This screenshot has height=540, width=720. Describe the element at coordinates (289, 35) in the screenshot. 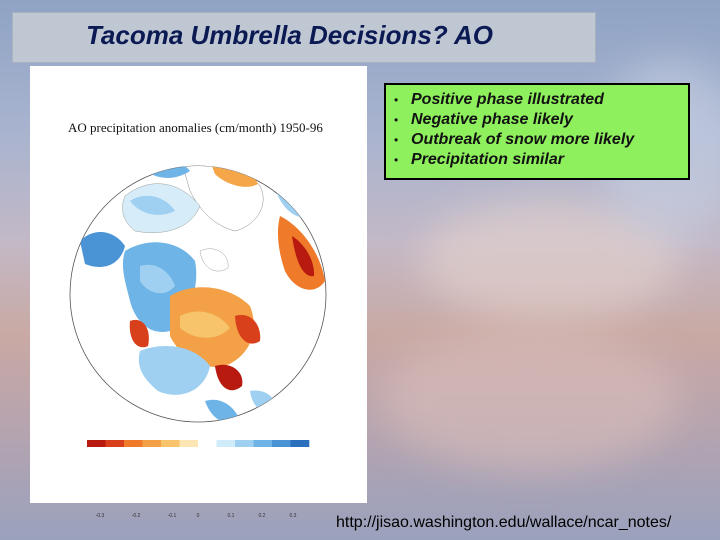

I see `slide-title: Tacoma Umbrella Decisions? AO` at that location.